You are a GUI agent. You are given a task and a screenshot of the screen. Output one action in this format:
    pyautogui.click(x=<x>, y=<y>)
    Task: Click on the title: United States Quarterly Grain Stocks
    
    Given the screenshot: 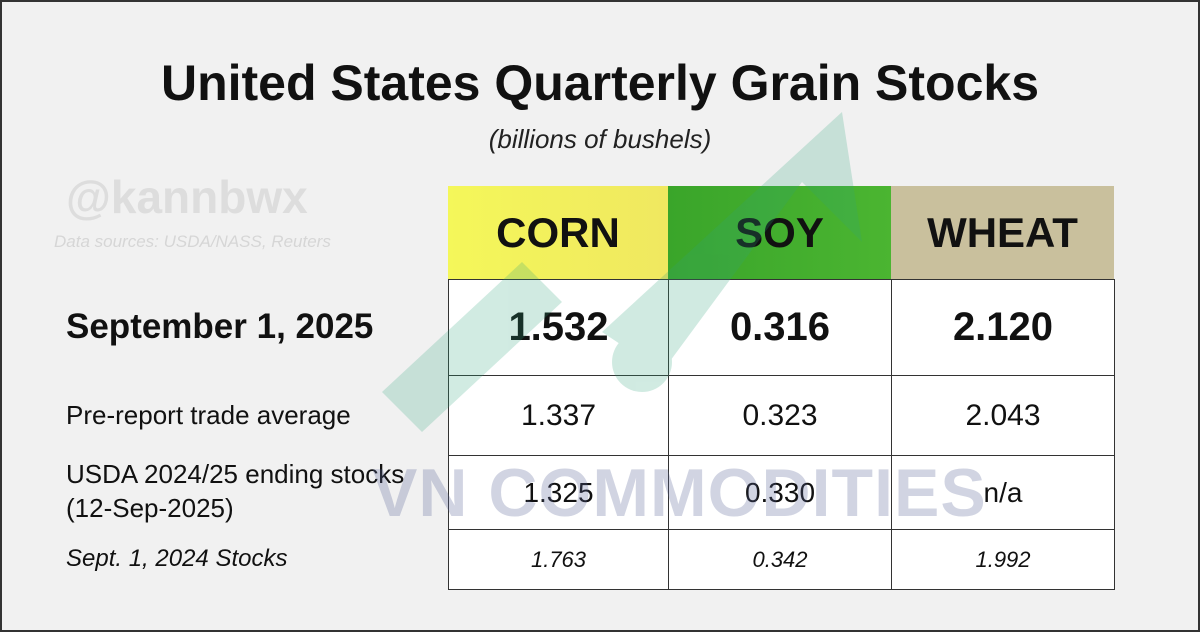 What is the action you would take?
    pyautogui.click(x=600, y=83)
    